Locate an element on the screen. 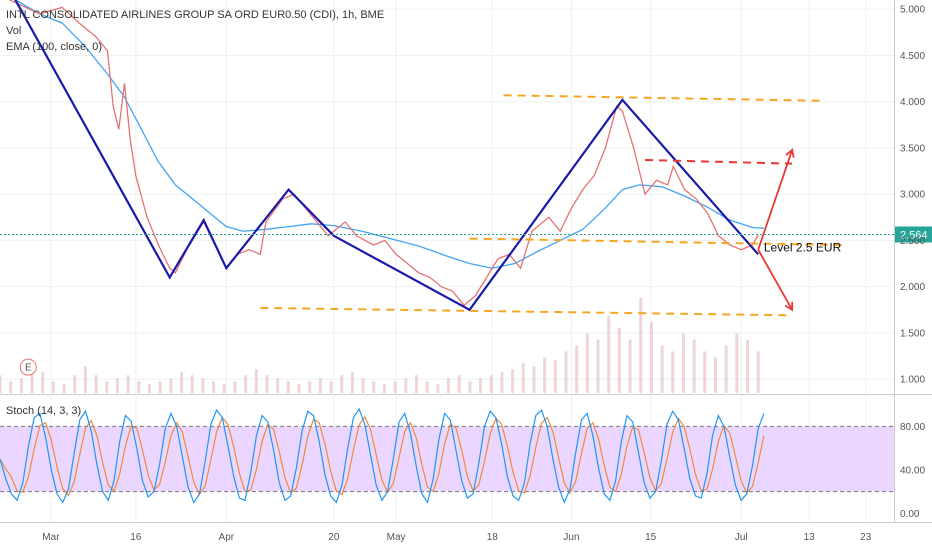  event-marker-icon is located at coordinates (28, 367).